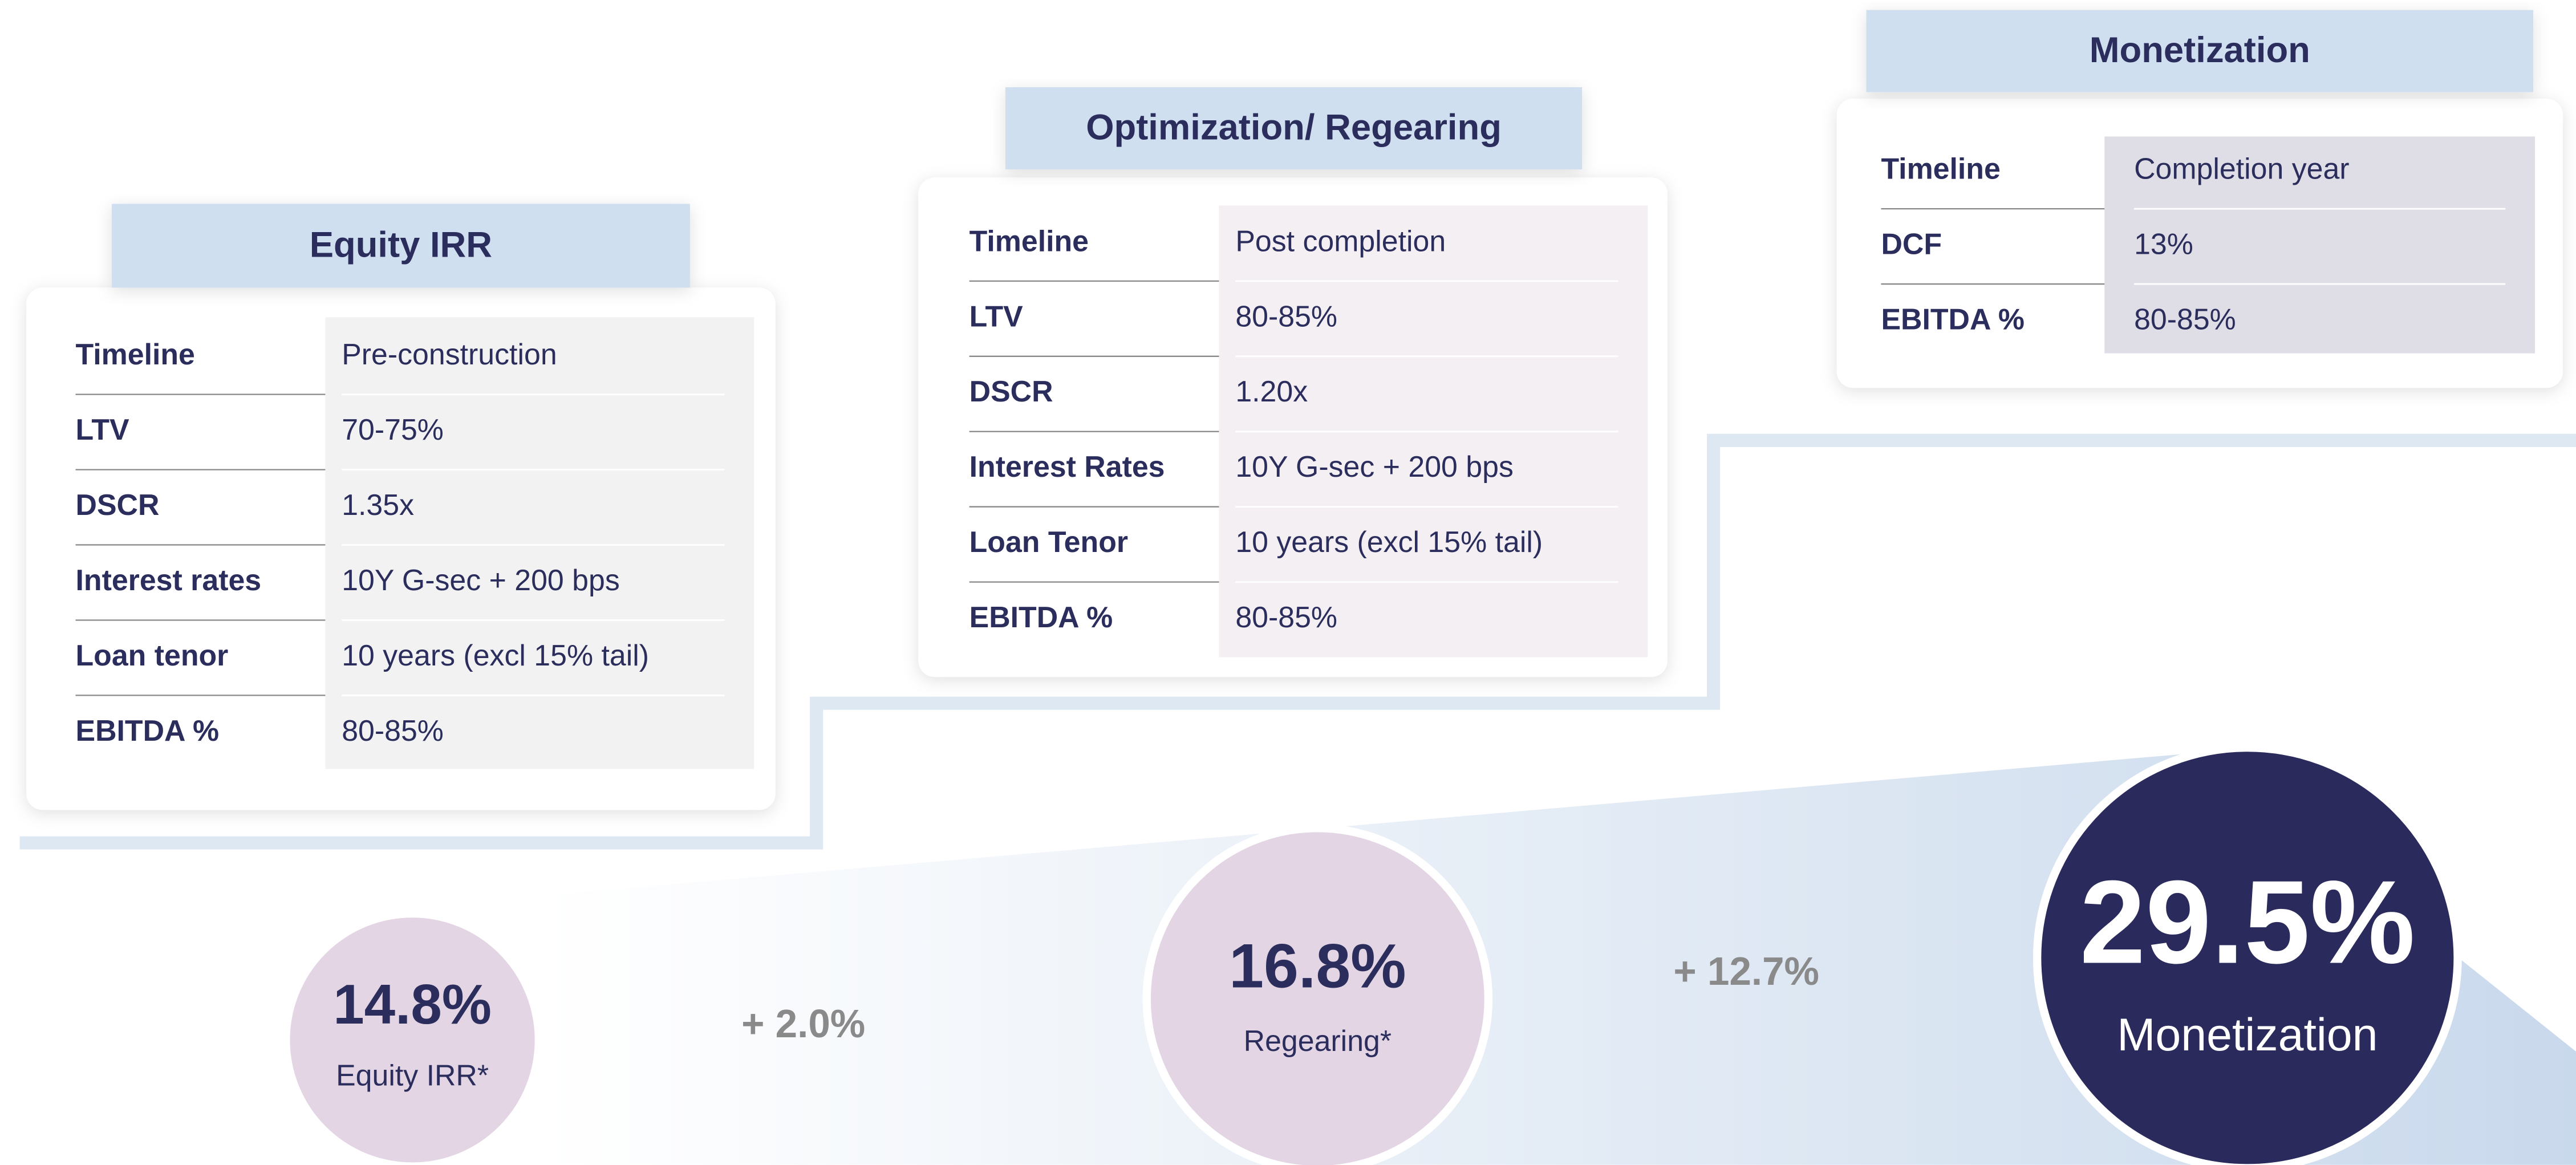 This screenshot has width=2576, height=1165. I want to click on panel-title: Optimization/ Regearing, so click(1294, 128).